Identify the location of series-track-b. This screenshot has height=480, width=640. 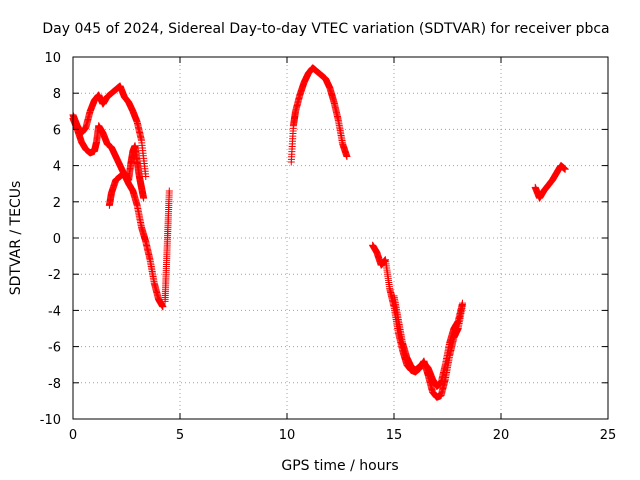
(118, 213).